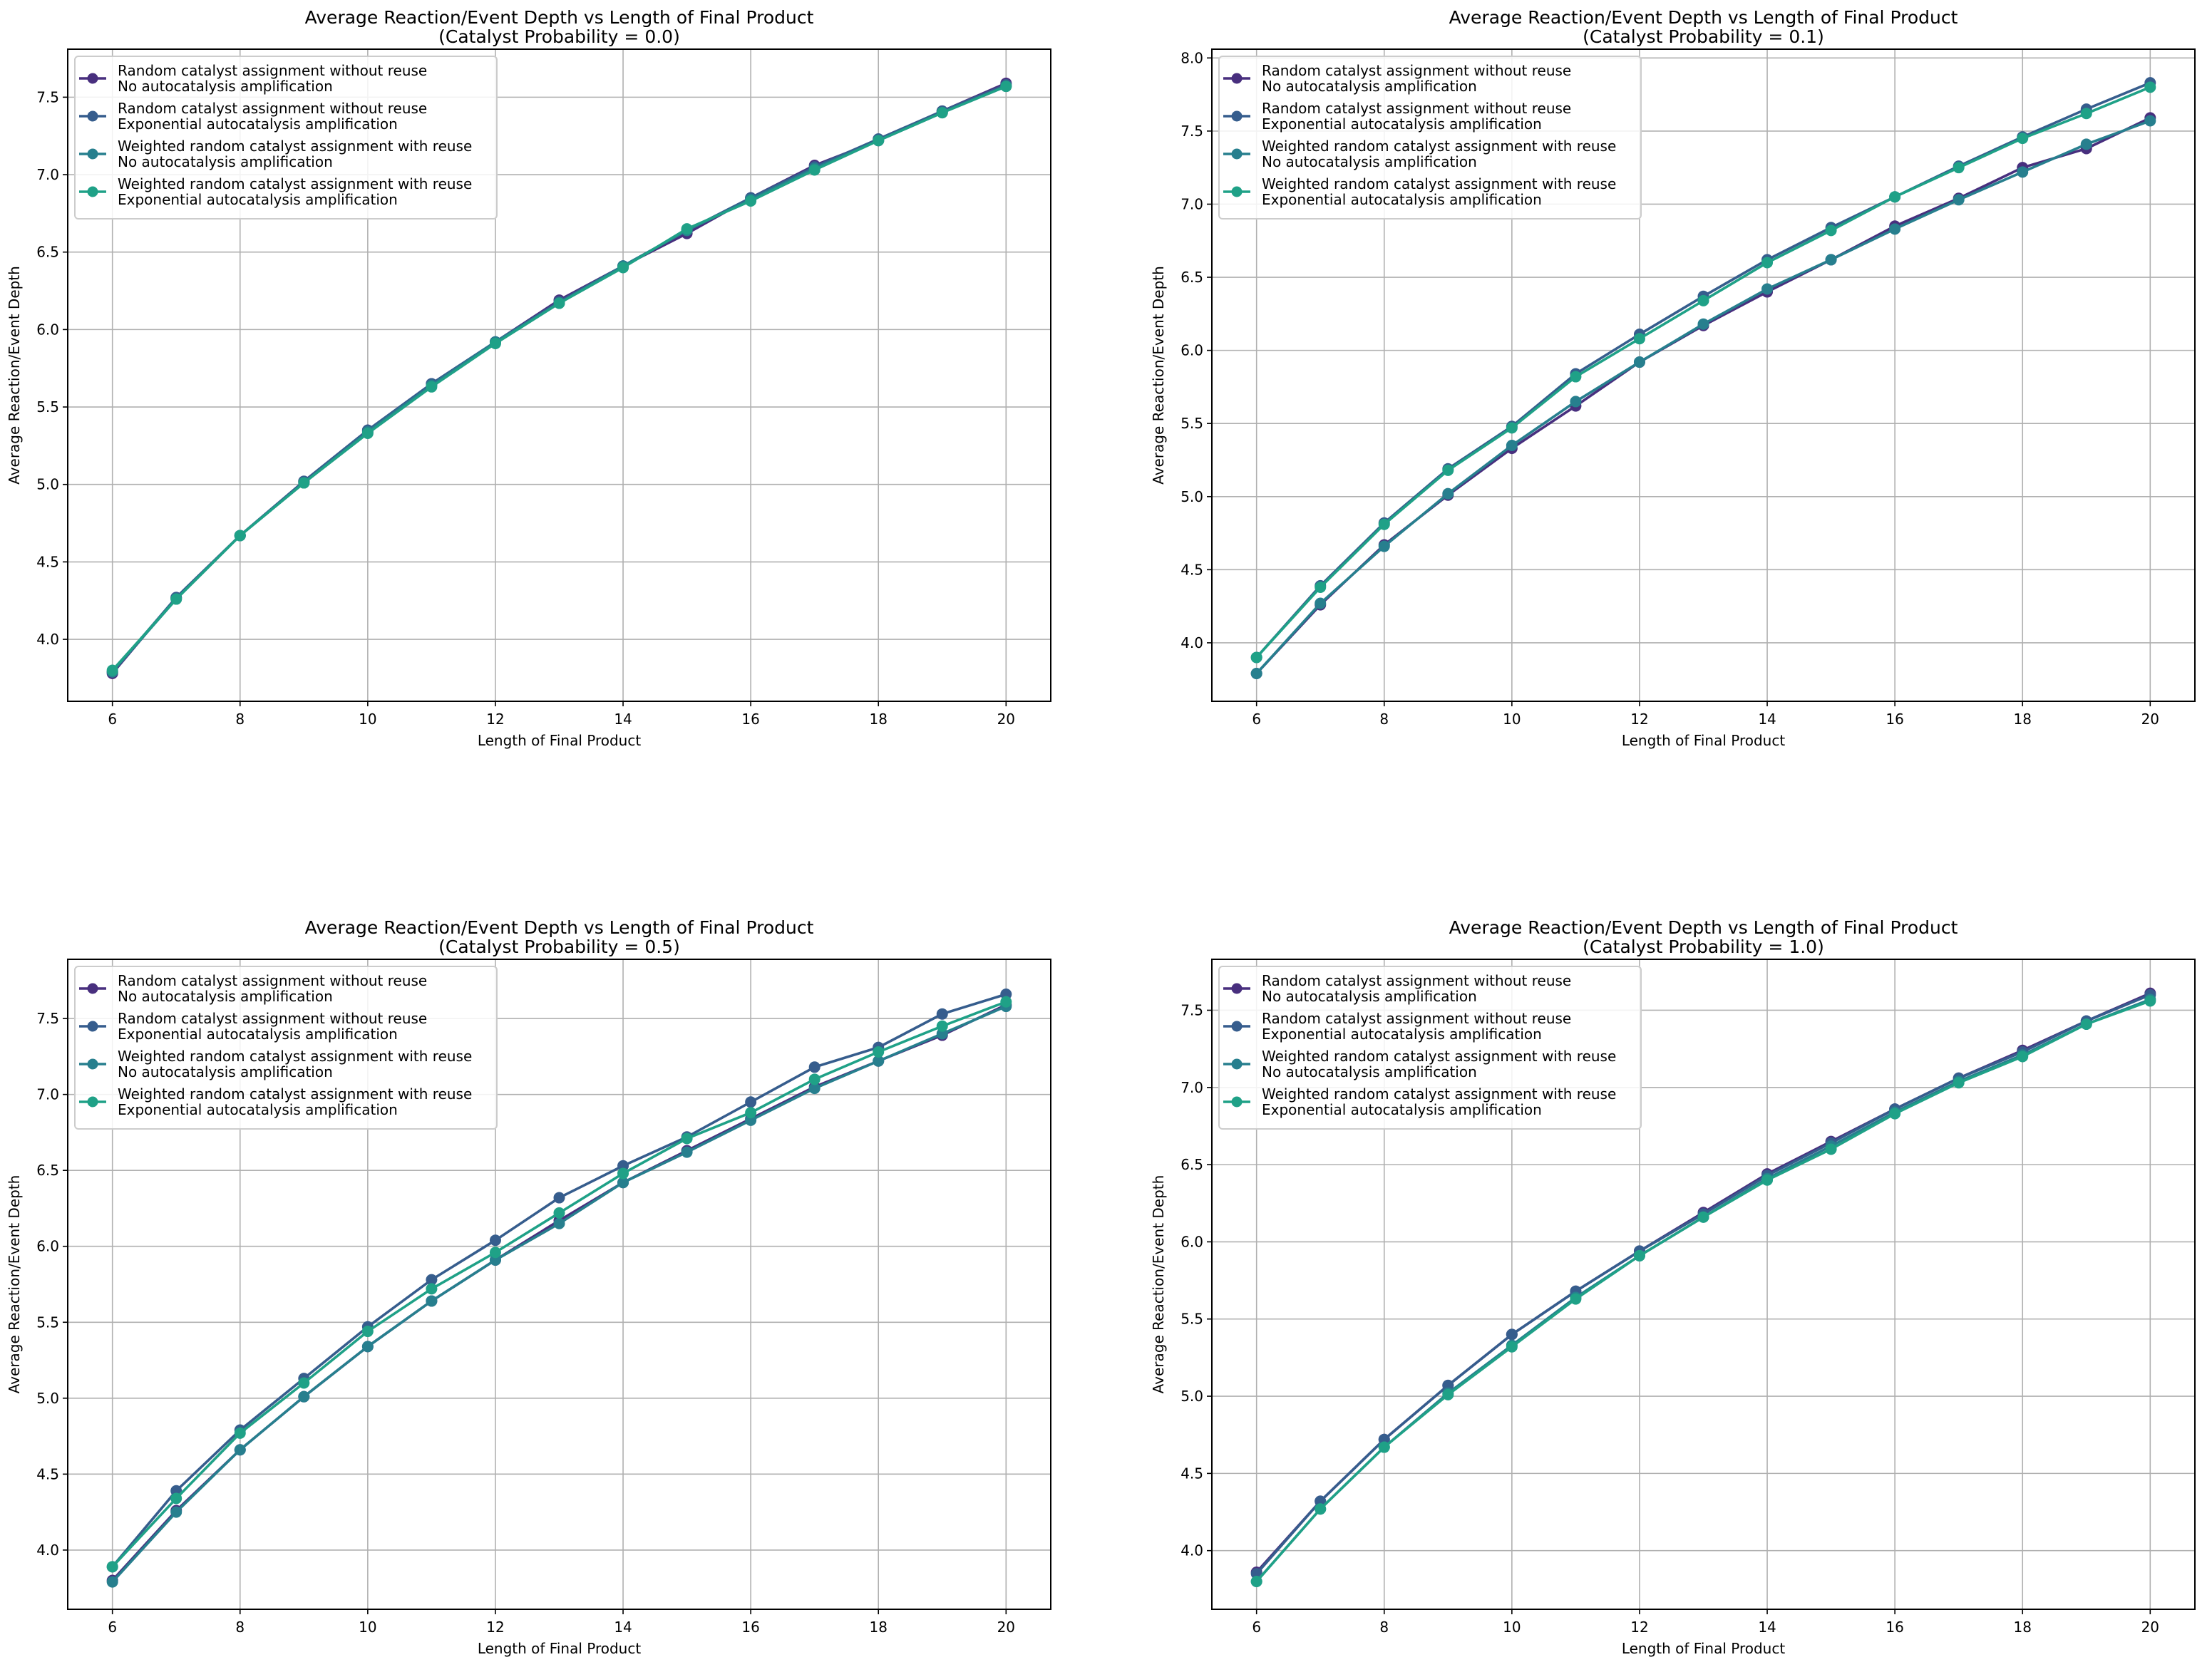 Image resolution: width=2212 pixels, height=1672 pixels. What do you see at coordinates (495, 719) in the screenshot?
I see `x-tick-label: 12` at bounding box center [495, 719].